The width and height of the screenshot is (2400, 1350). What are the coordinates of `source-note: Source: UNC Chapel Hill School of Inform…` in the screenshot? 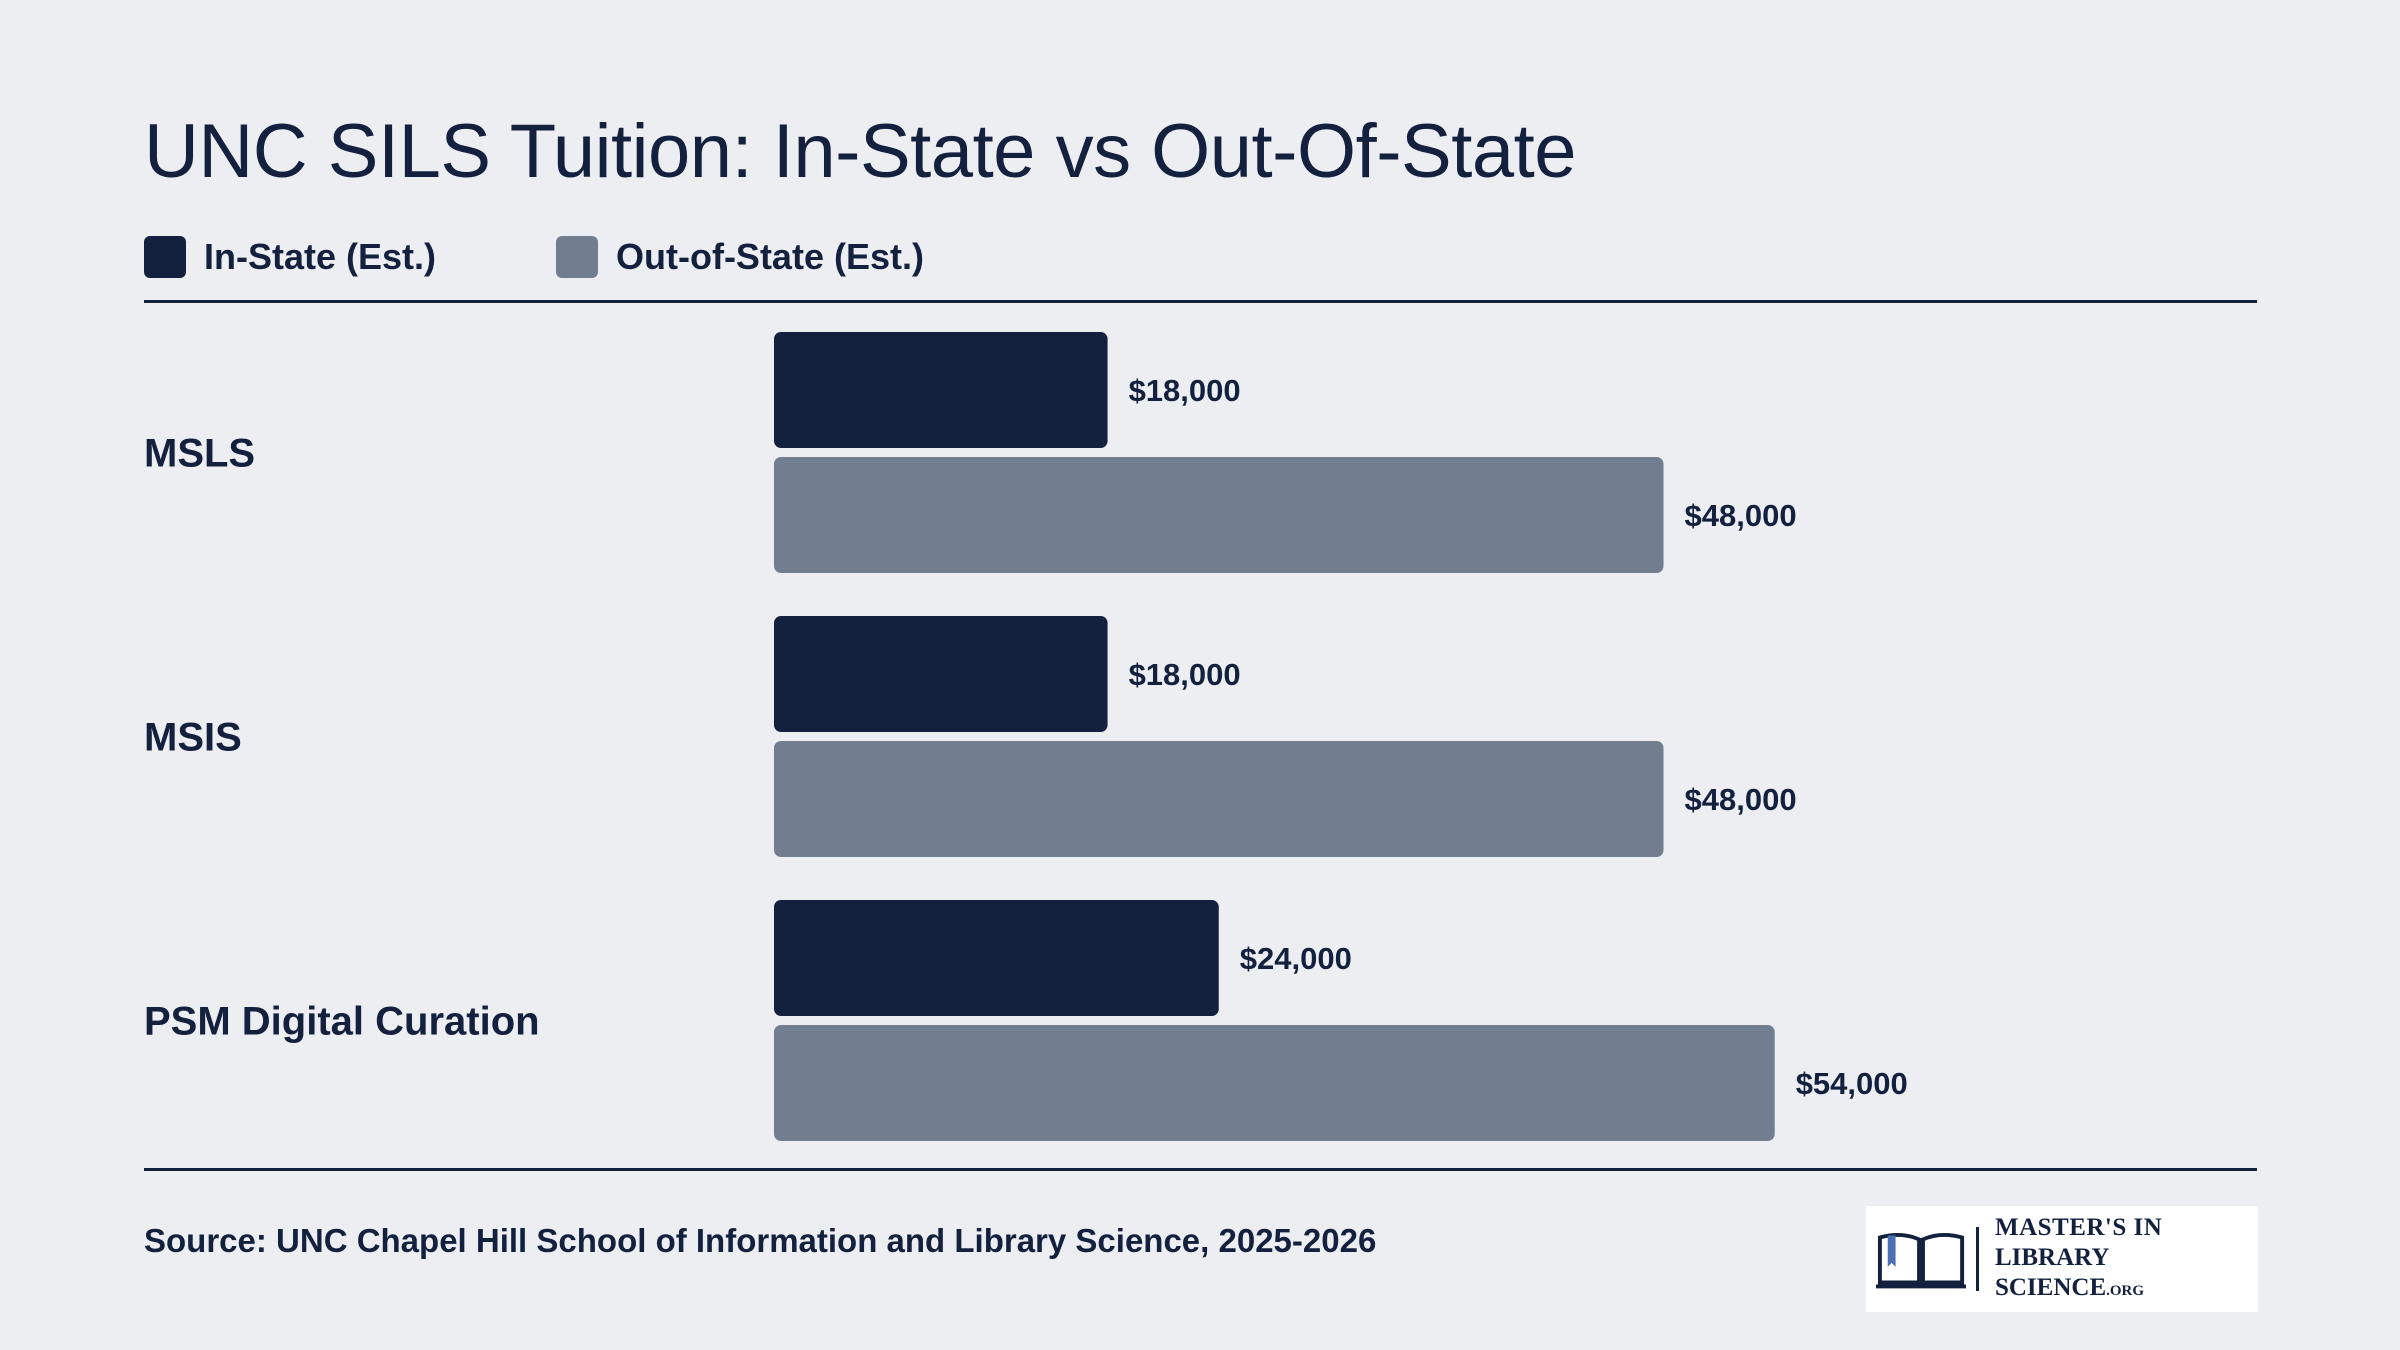 It's located at (760, 1240).